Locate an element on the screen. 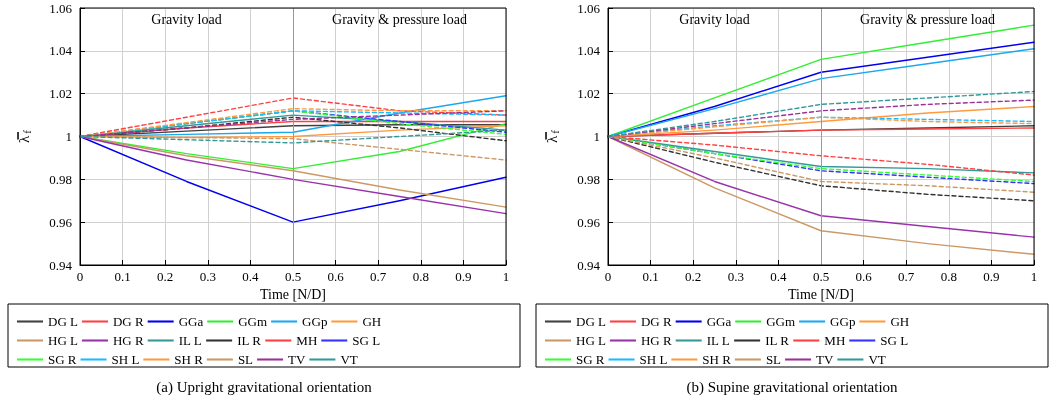 The image size is (1056, 403). text: (a) Upright gravitational orientation is located at coordinates (264, 387).